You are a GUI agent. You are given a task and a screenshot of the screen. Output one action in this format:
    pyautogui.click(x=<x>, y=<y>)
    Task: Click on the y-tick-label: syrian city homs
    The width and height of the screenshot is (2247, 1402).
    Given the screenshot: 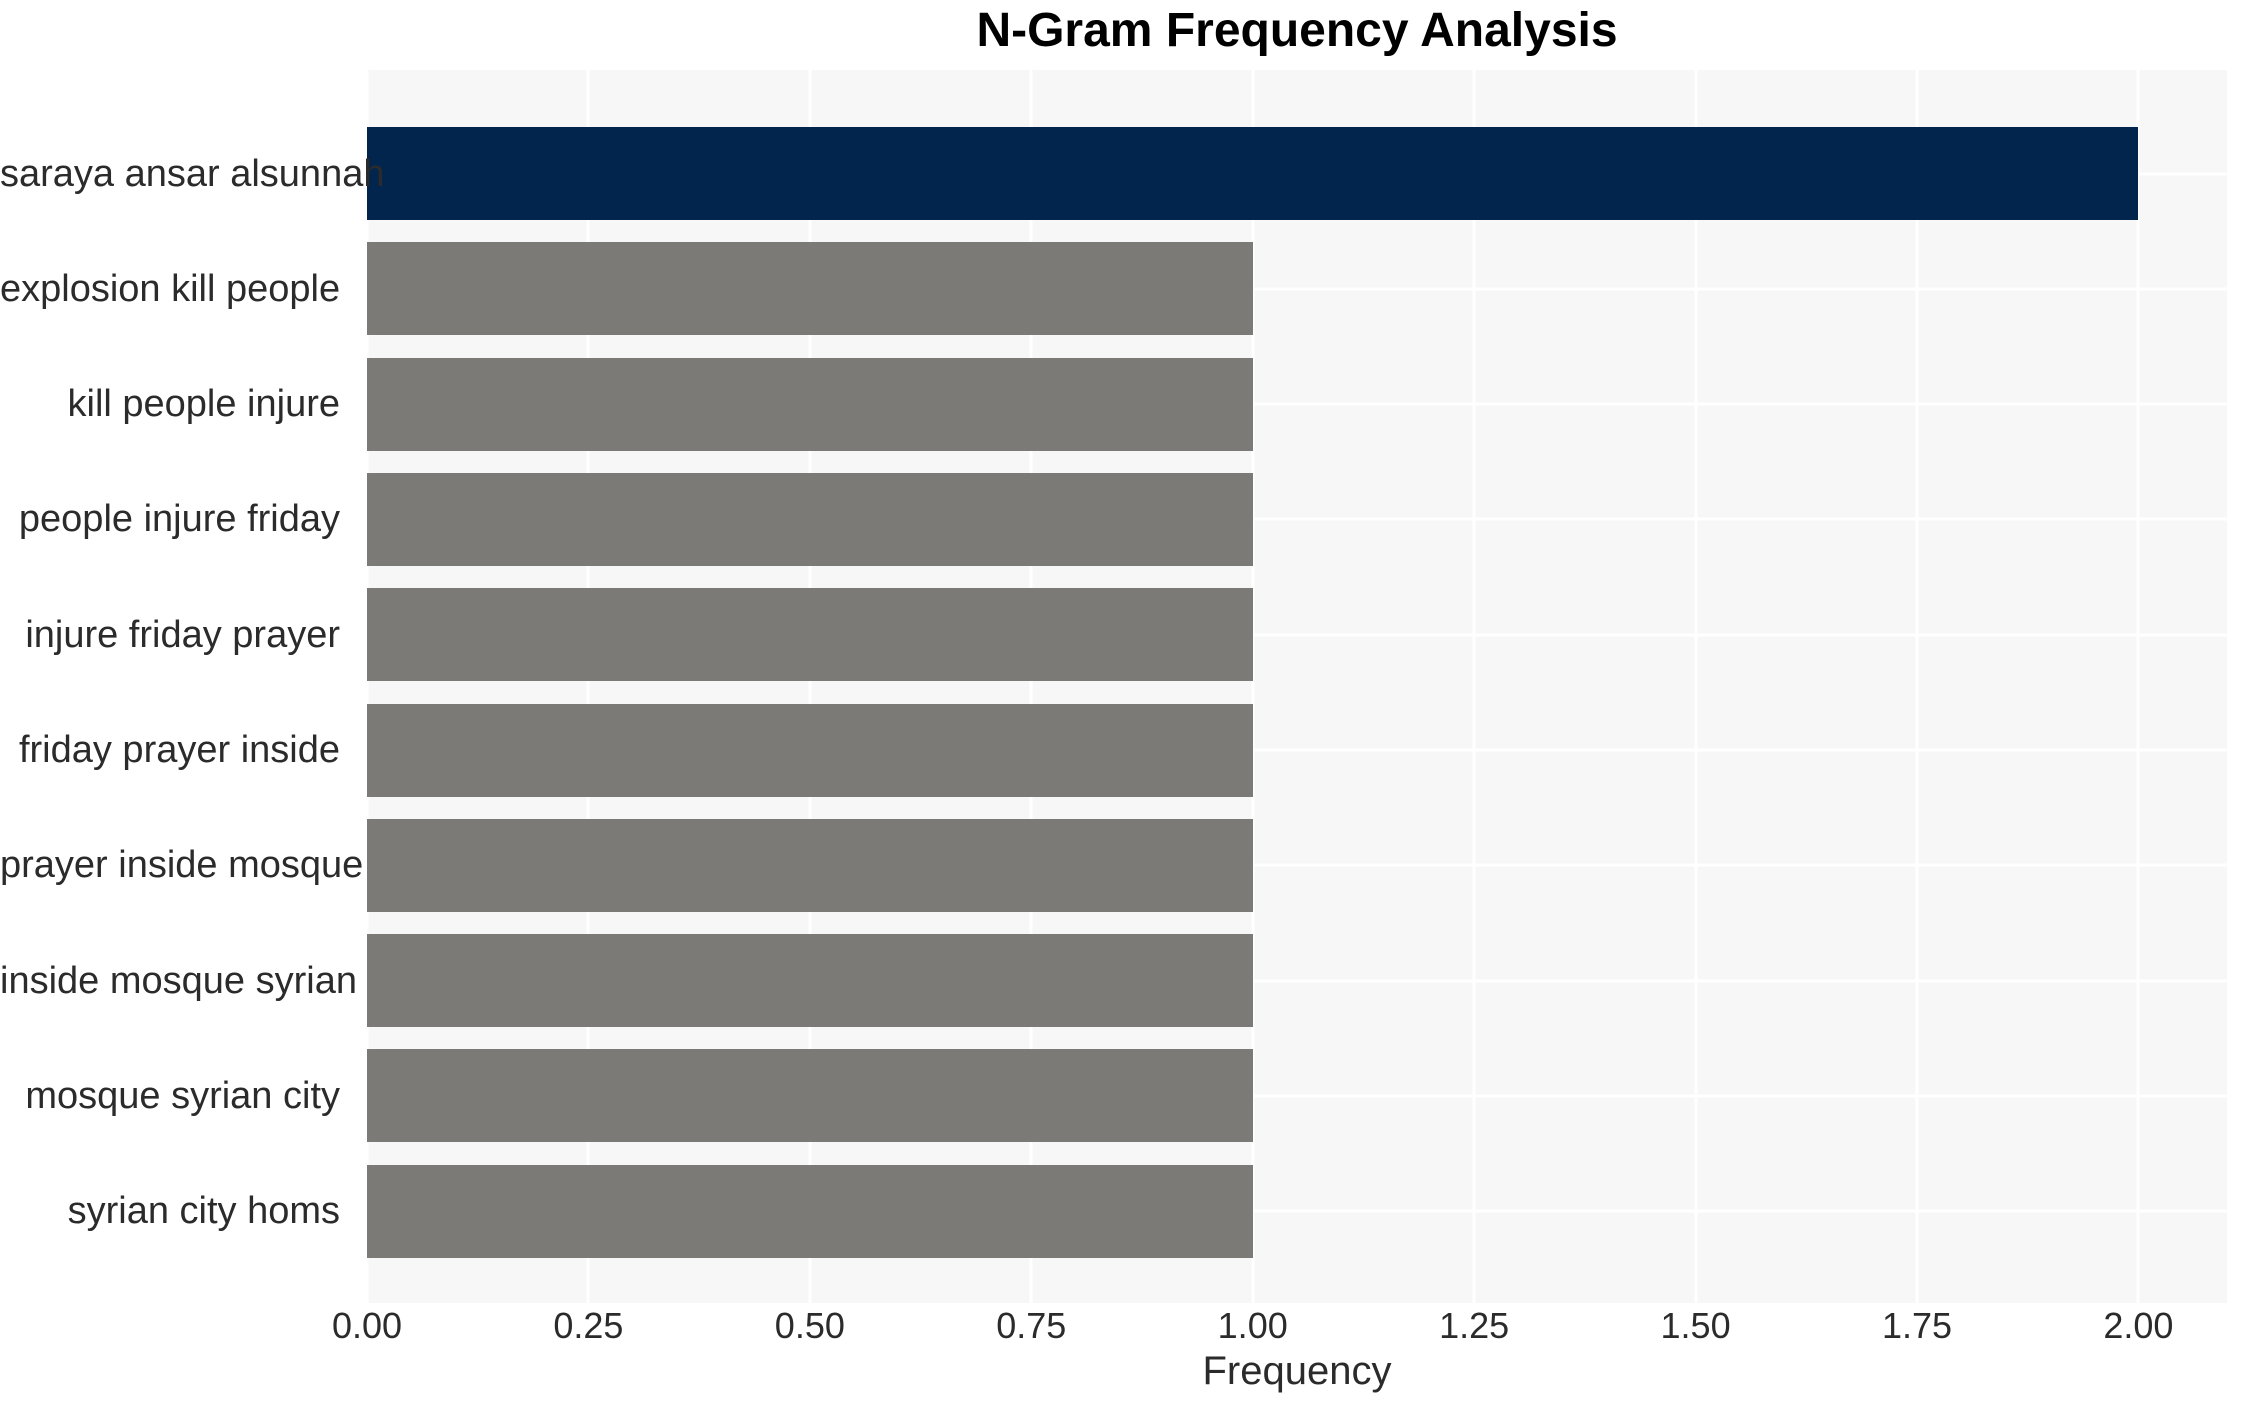 What is the action you would take?
    pyautogui.click(x=203, y=1211)
    